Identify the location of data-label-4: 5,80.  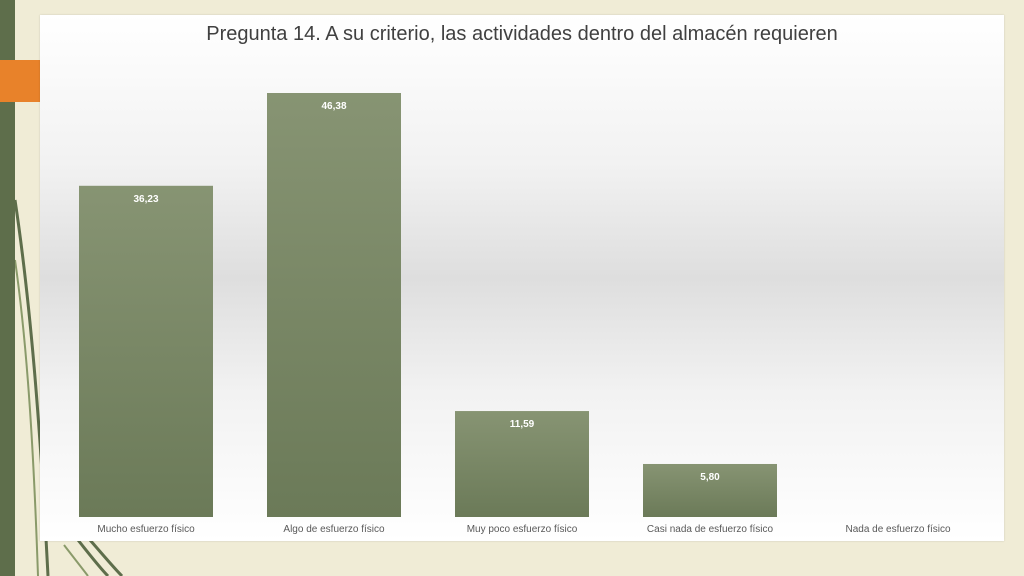
(710, 477).